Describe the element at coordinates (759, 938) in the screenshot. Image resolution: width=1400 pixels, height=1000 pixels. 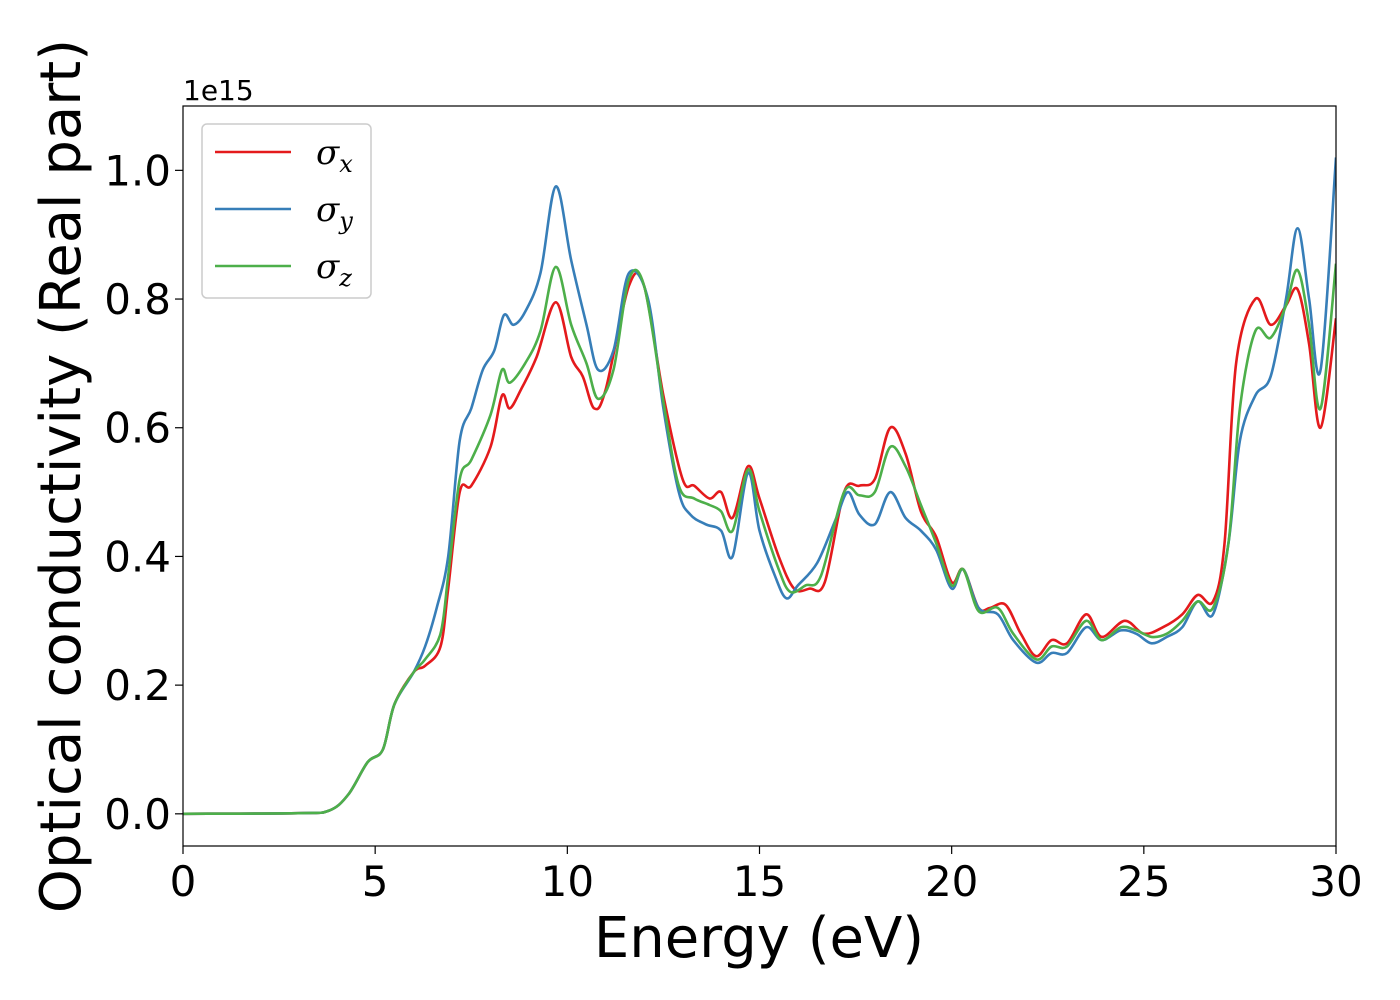
I see `x-axis-title: Energy (eV)` at that location.